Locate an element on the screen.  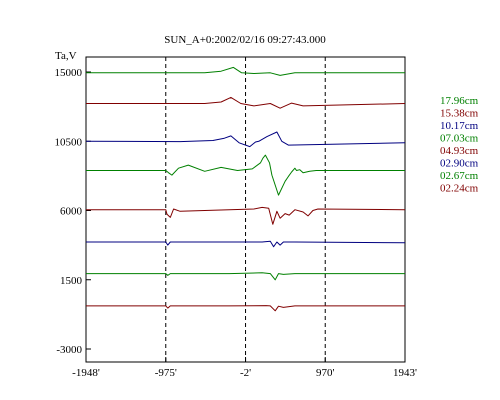
x-axis-ticks: -1948' -975' -2' 970' 1943' is located at coordinates (244, 368).